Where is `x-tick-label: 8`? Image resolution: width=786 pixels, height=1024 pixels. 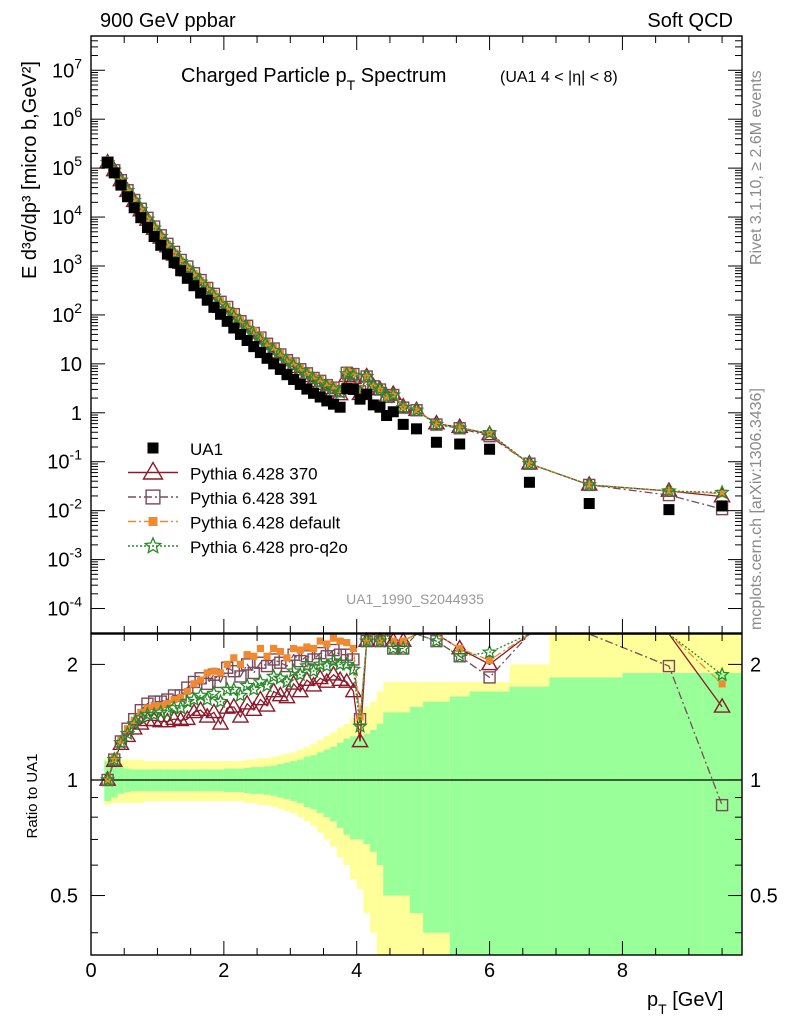 x-tick-label: 8 is located at coordinates (622, 971).